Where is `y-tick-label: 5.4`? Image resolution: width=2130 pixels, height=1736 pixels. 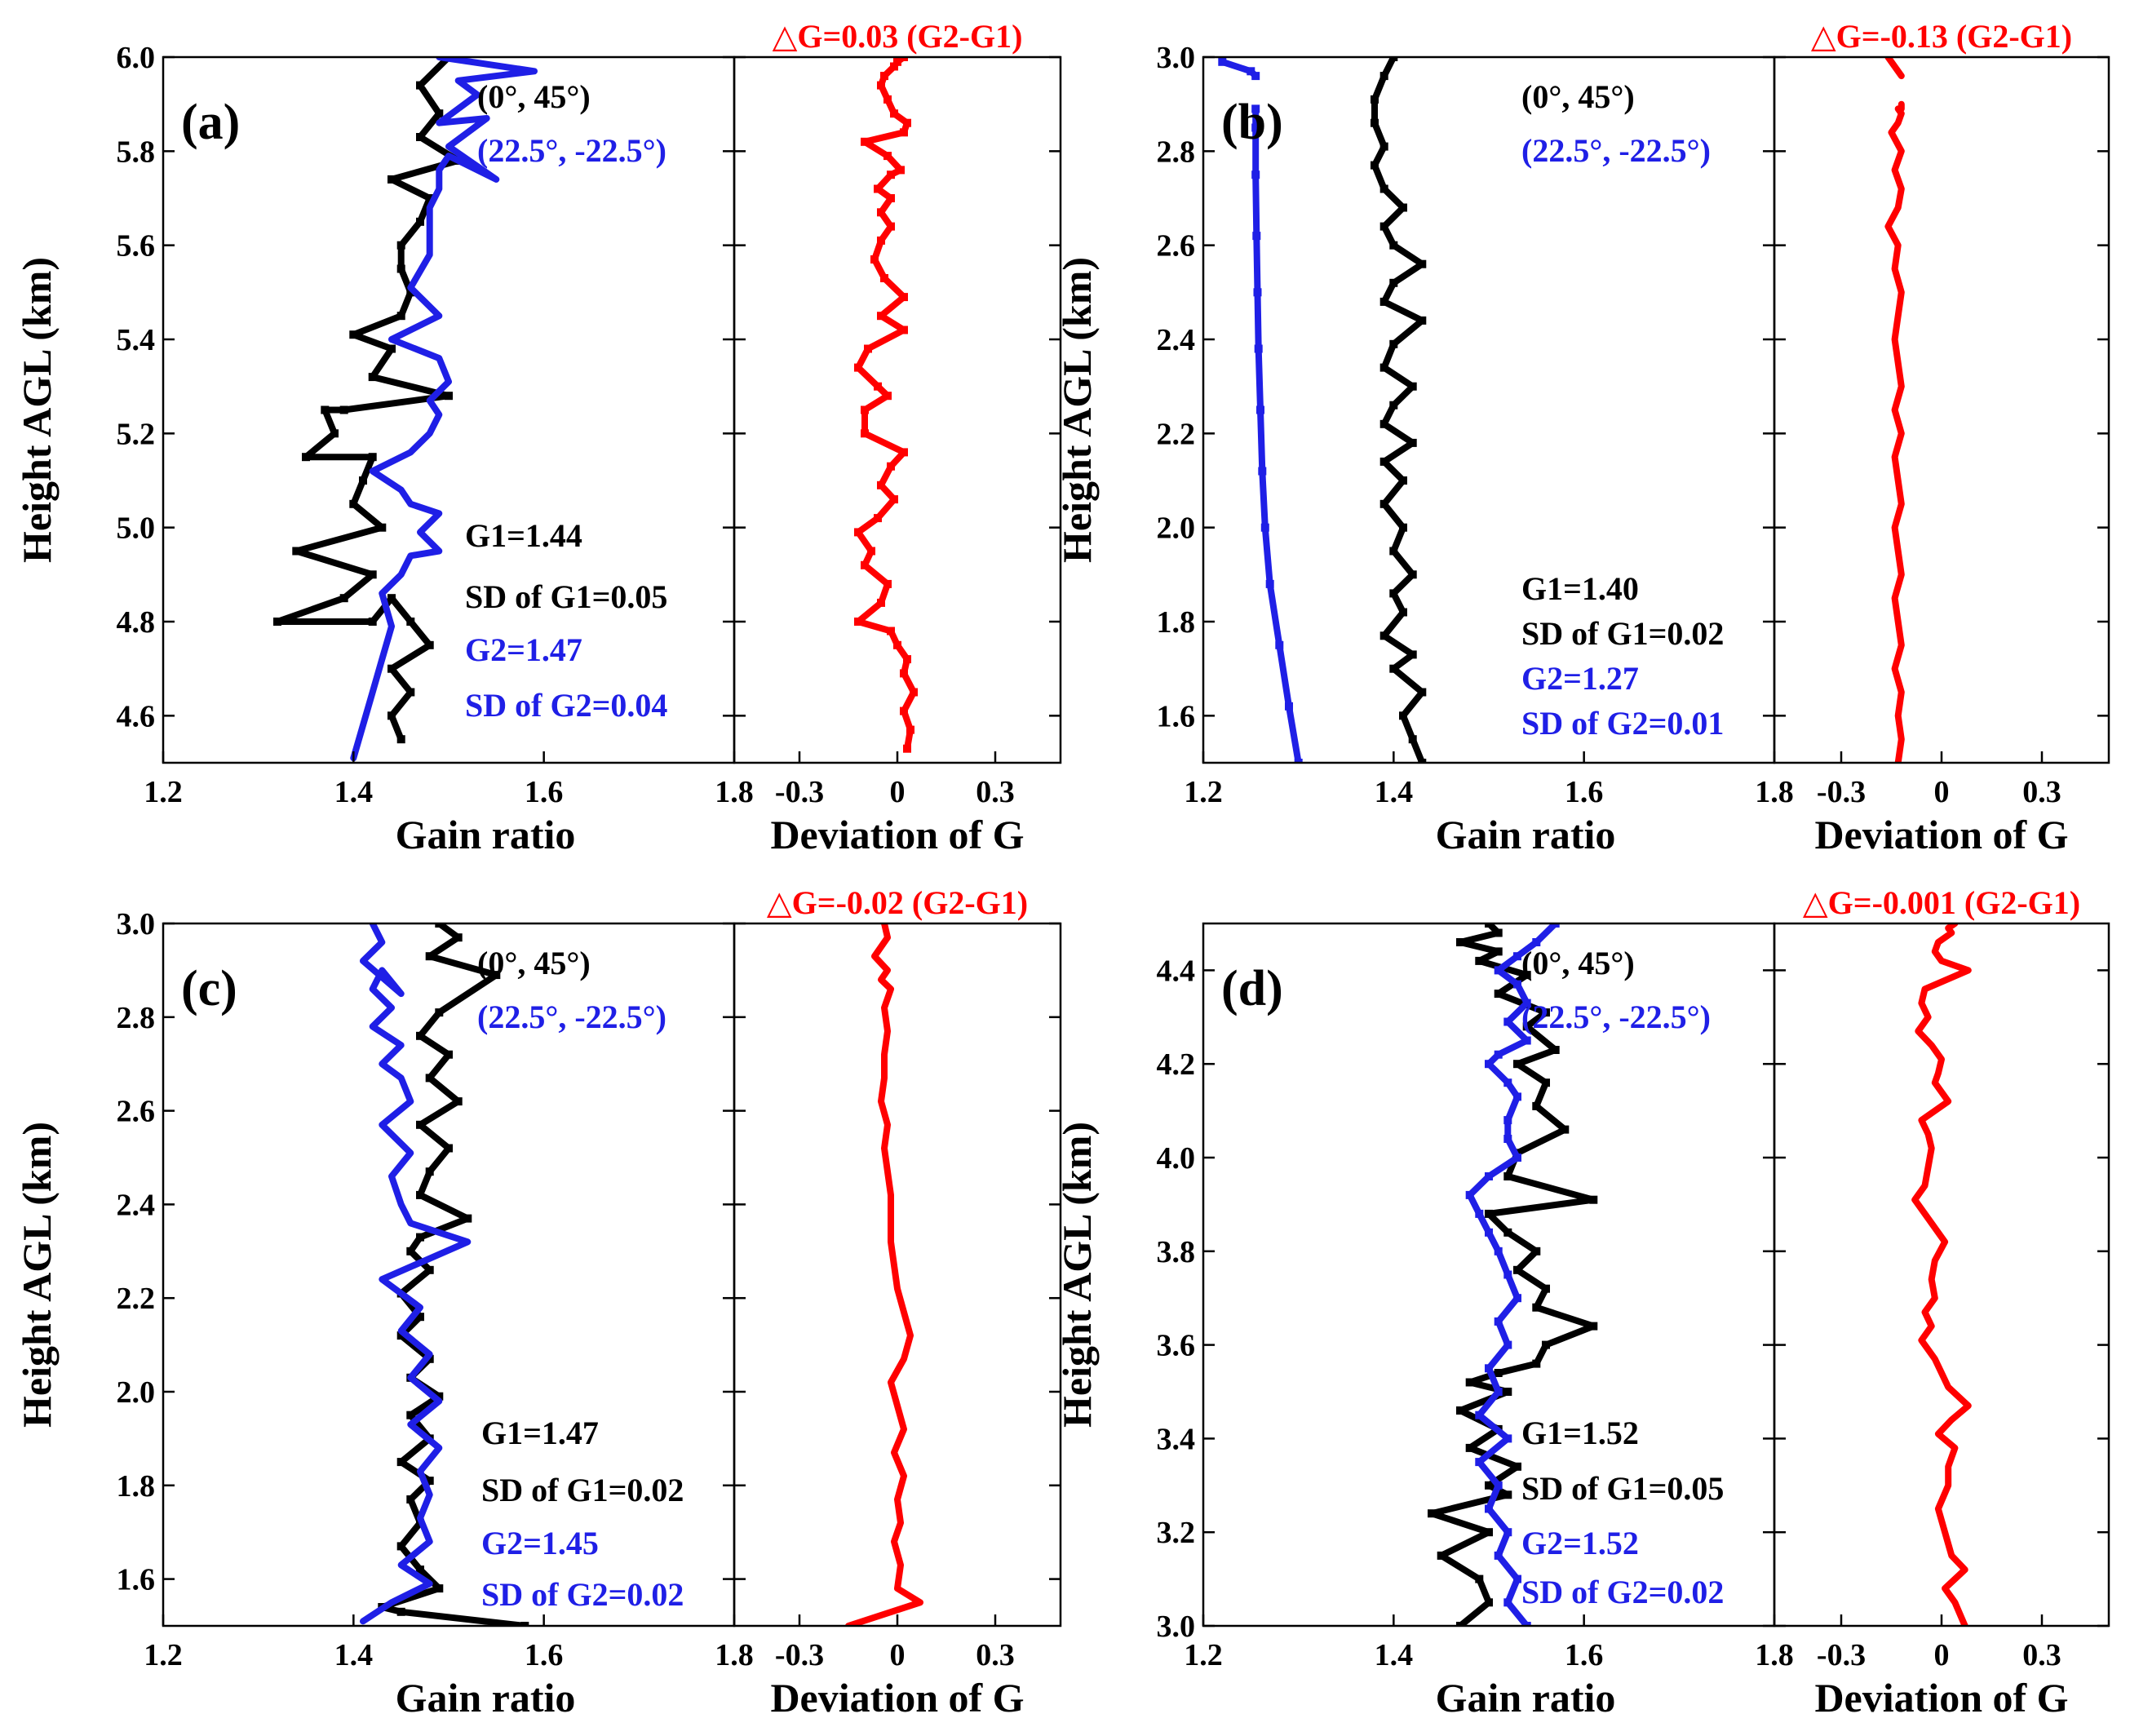
y-tick-label: 5.4 is located at coordinates (136, 340).